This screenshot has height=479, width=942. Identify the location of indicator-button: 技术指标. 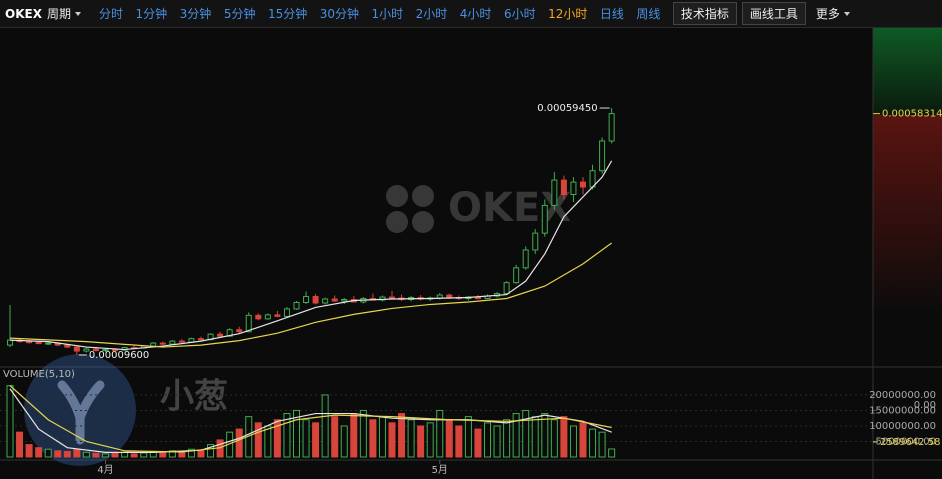
(704, 13).